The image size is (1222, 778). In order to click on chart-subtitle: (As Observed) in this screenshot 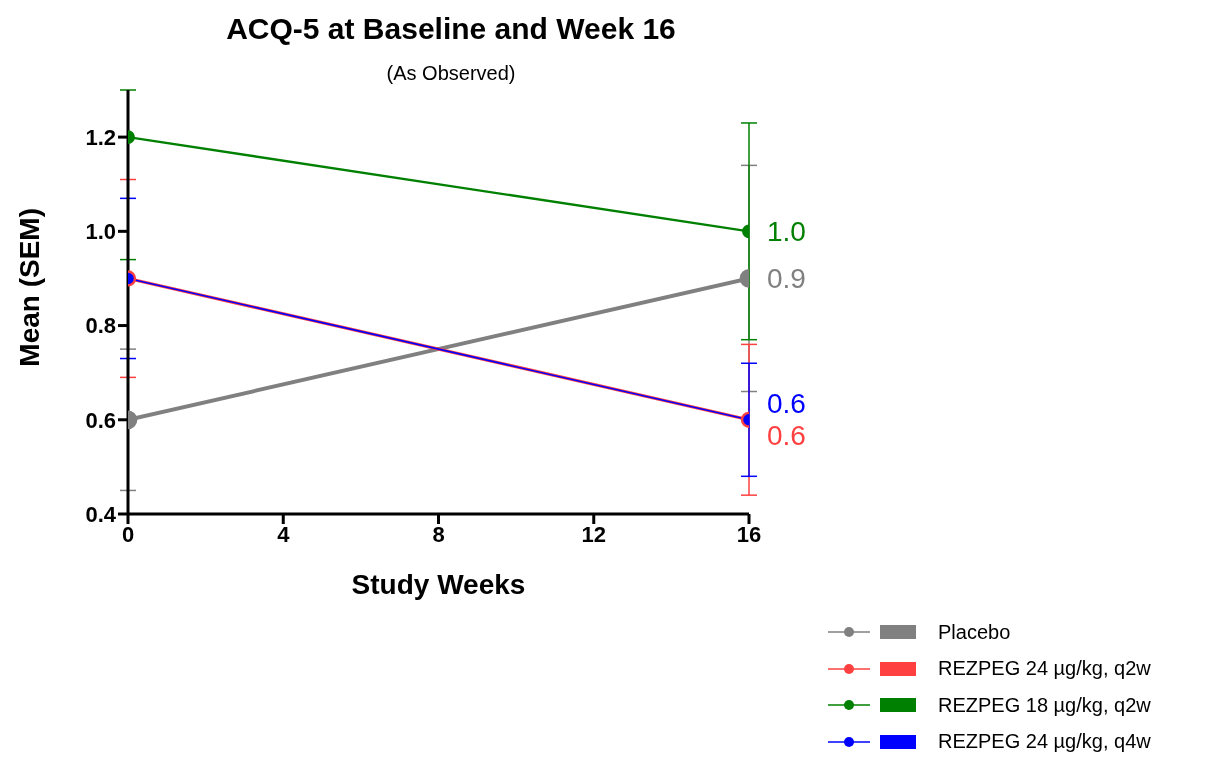, I will do `click(451, 73)`.